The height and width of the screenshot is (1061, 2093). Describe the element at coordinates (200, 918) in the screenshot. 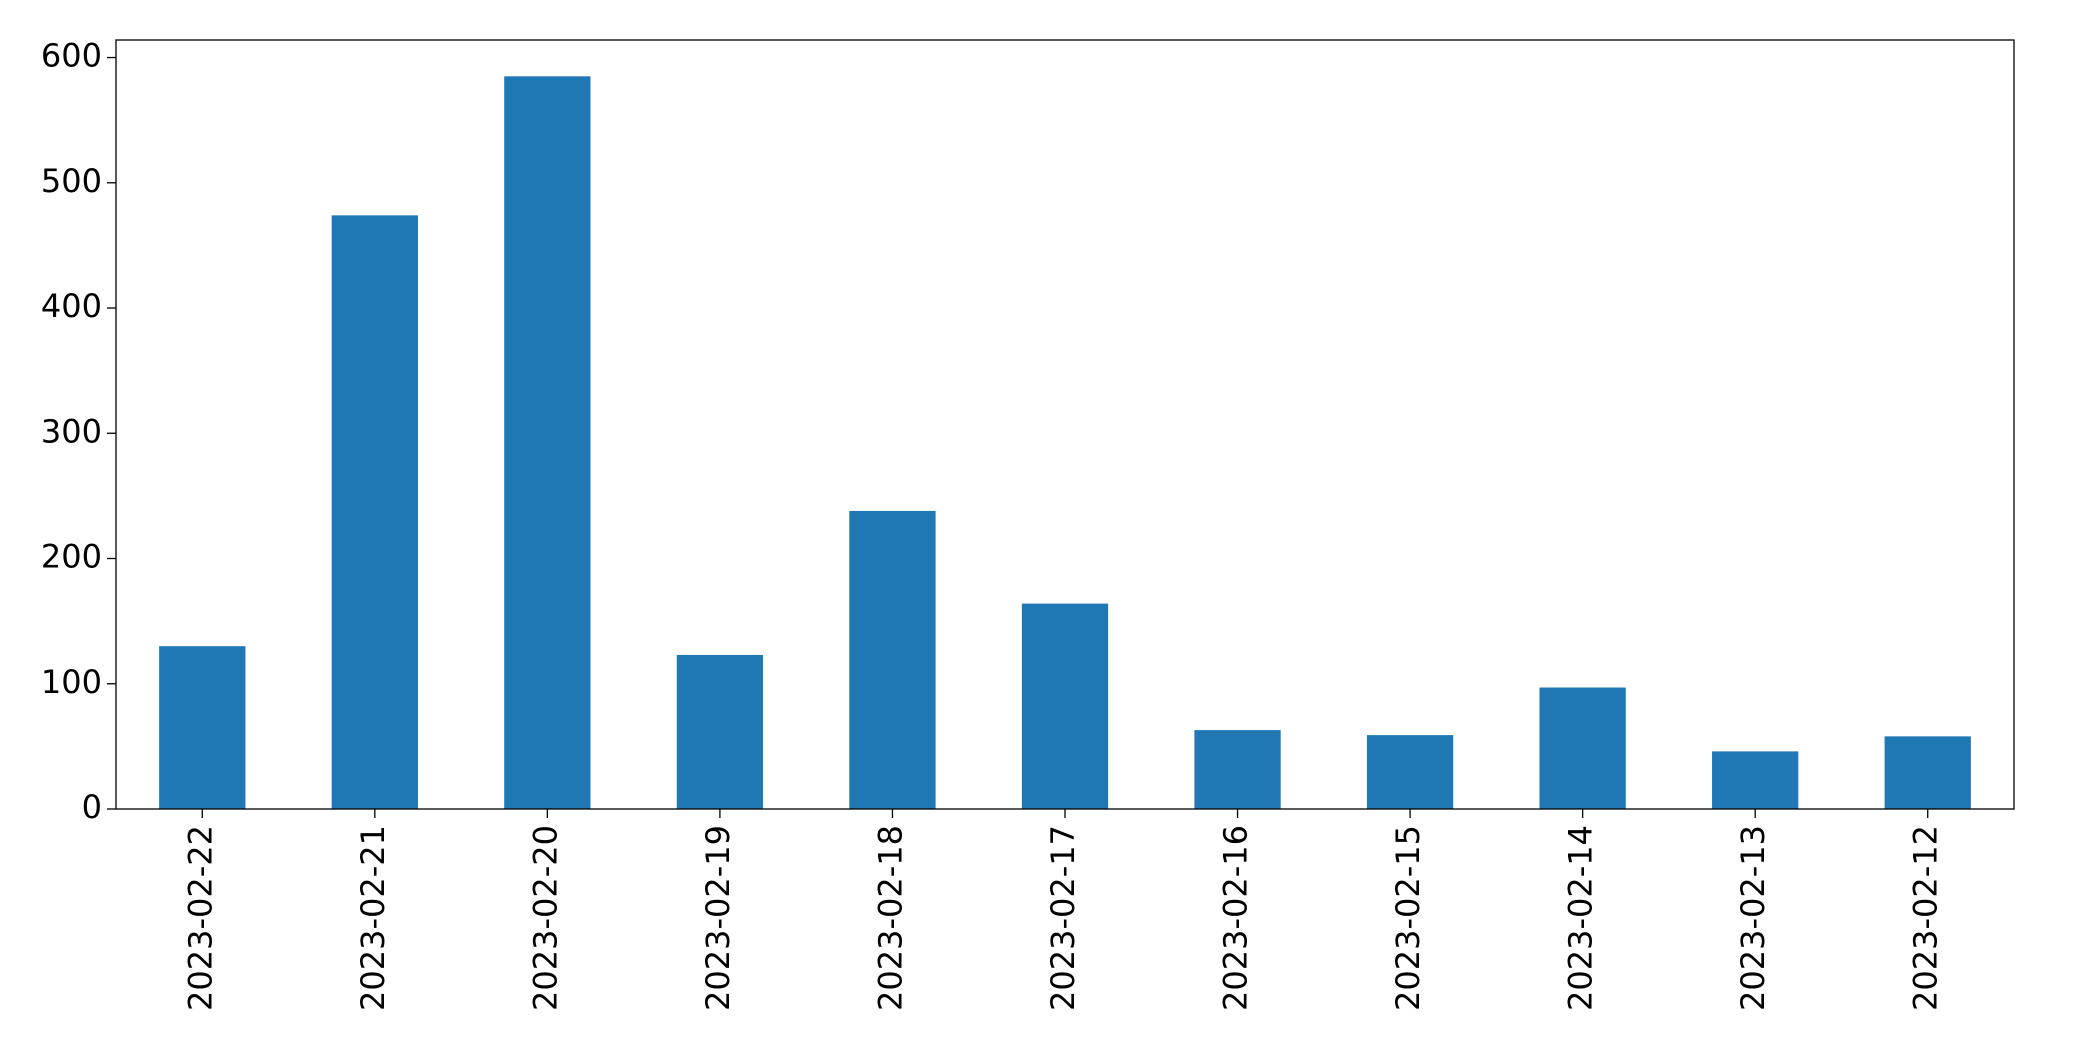

I see `x-tick-label: 2023-02-22` at that location.